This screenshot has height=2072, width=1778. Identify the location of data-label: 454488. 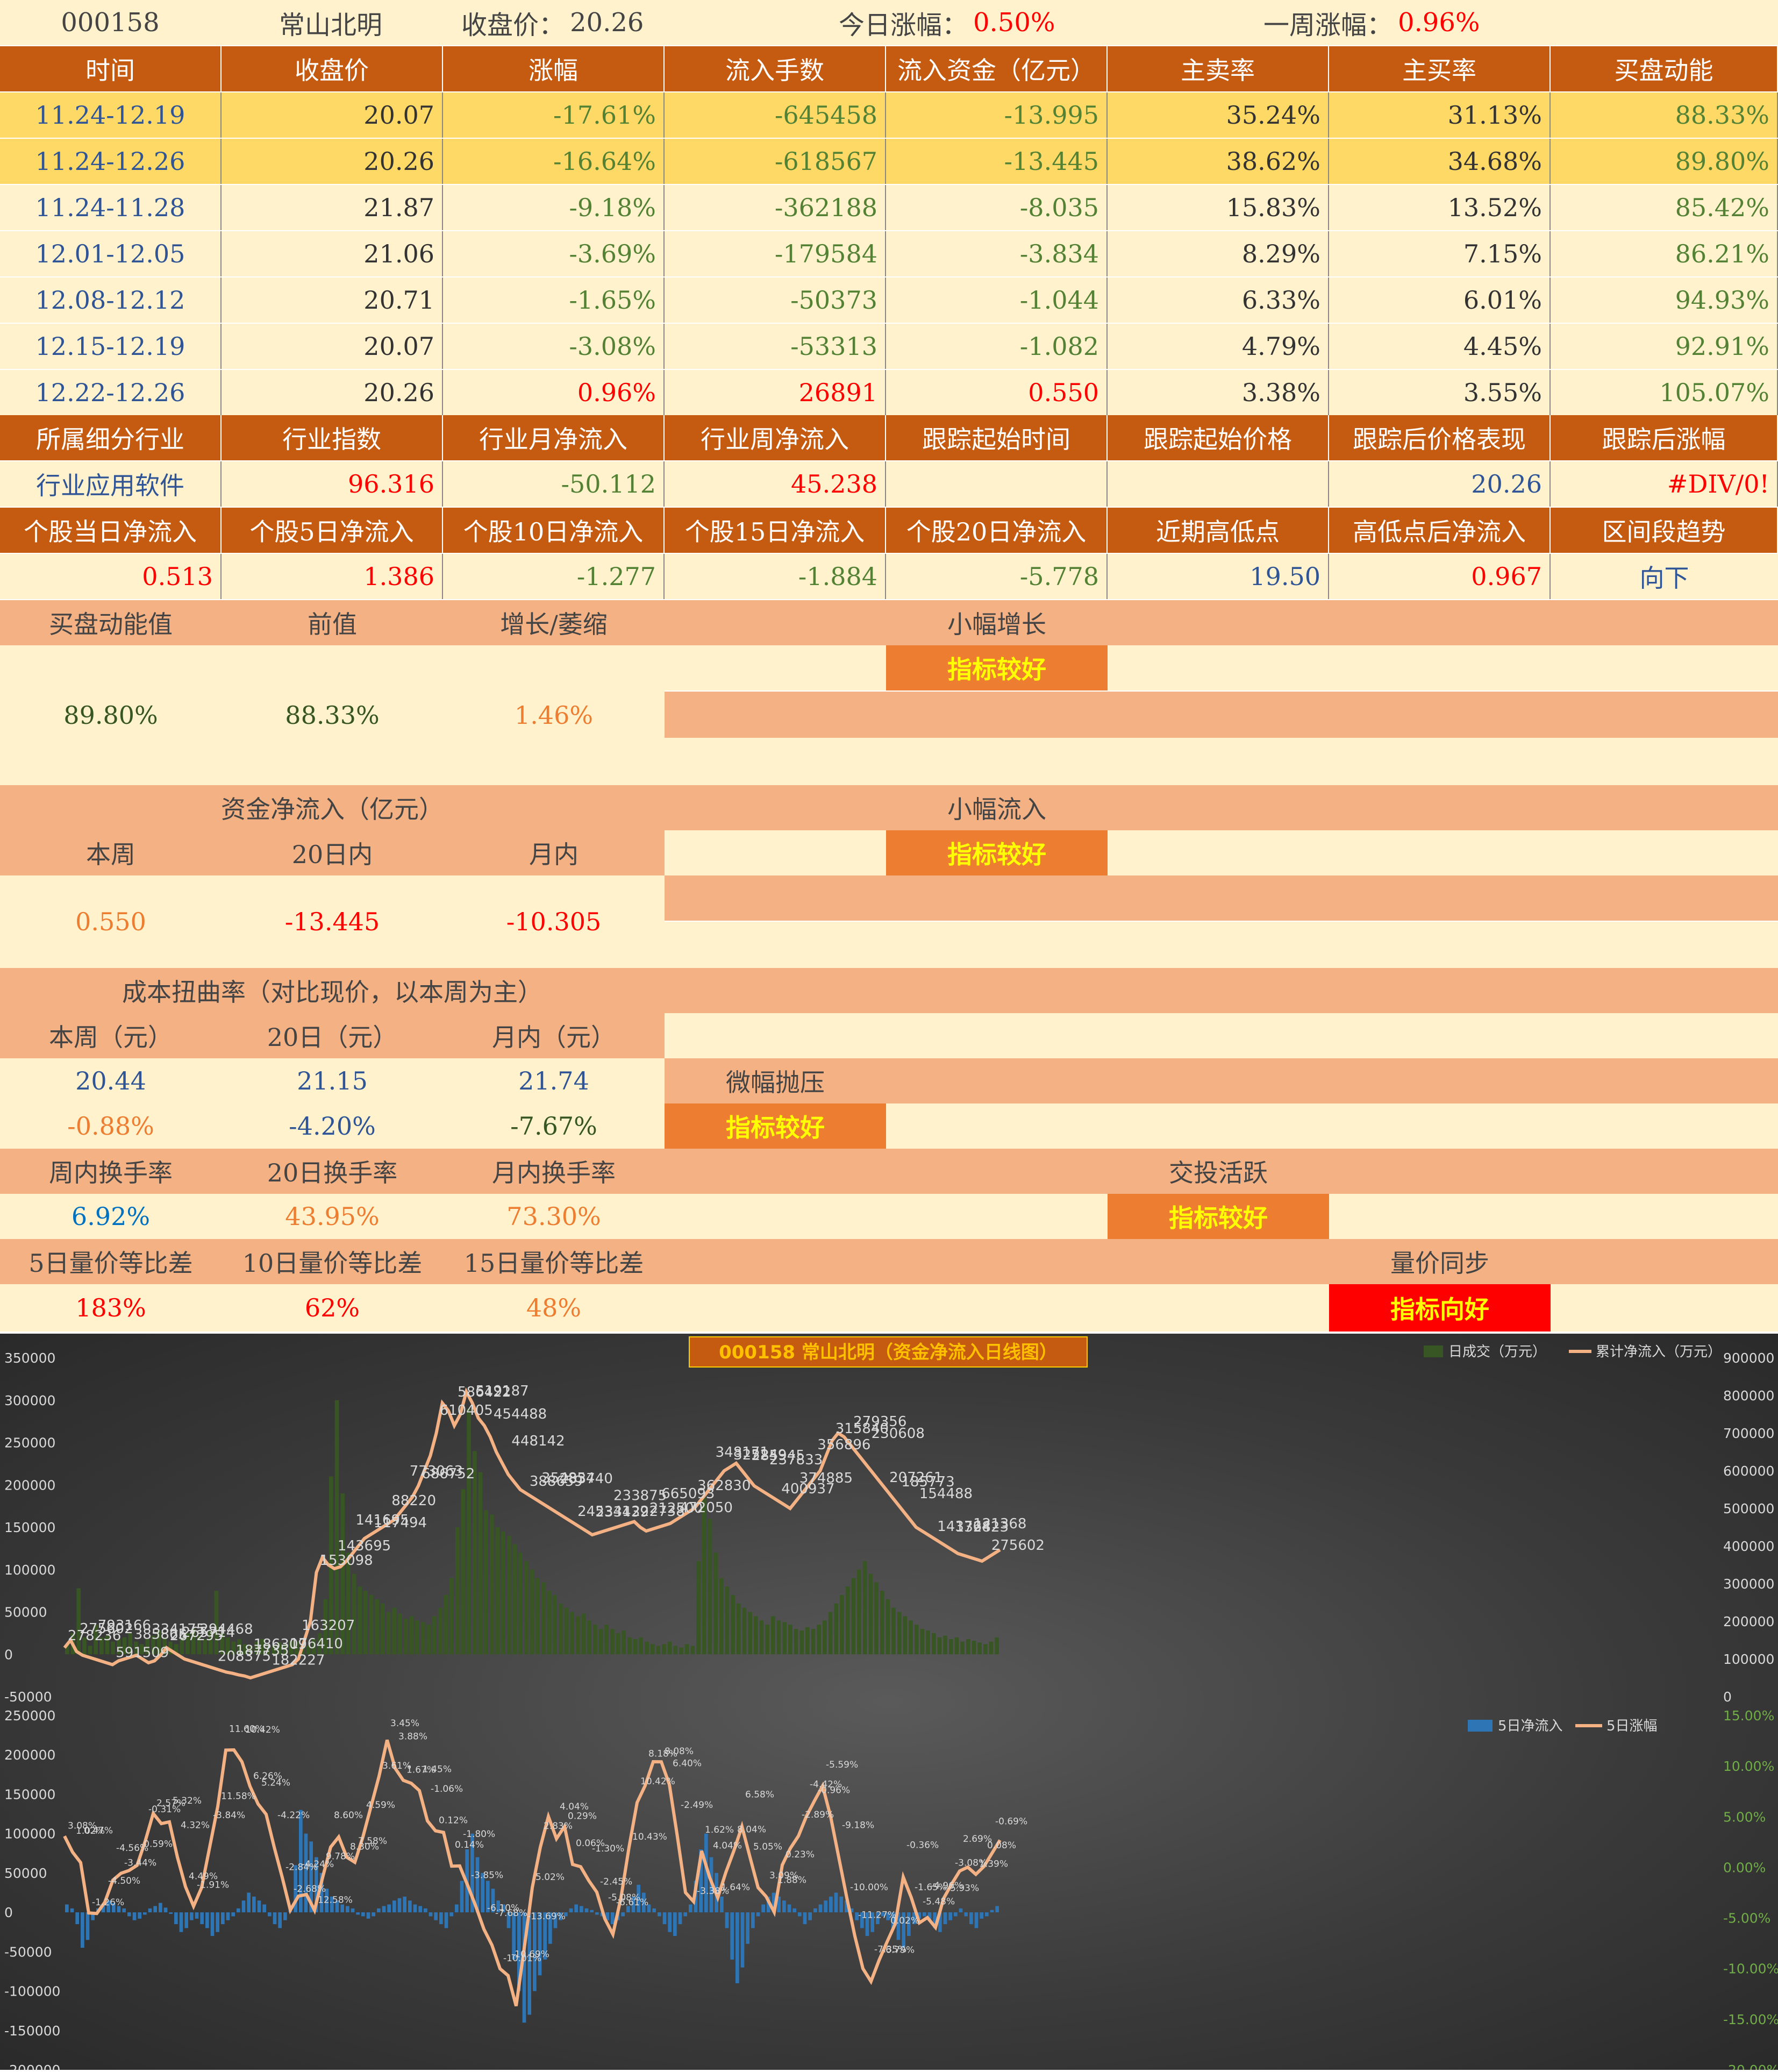
(520, 1414).